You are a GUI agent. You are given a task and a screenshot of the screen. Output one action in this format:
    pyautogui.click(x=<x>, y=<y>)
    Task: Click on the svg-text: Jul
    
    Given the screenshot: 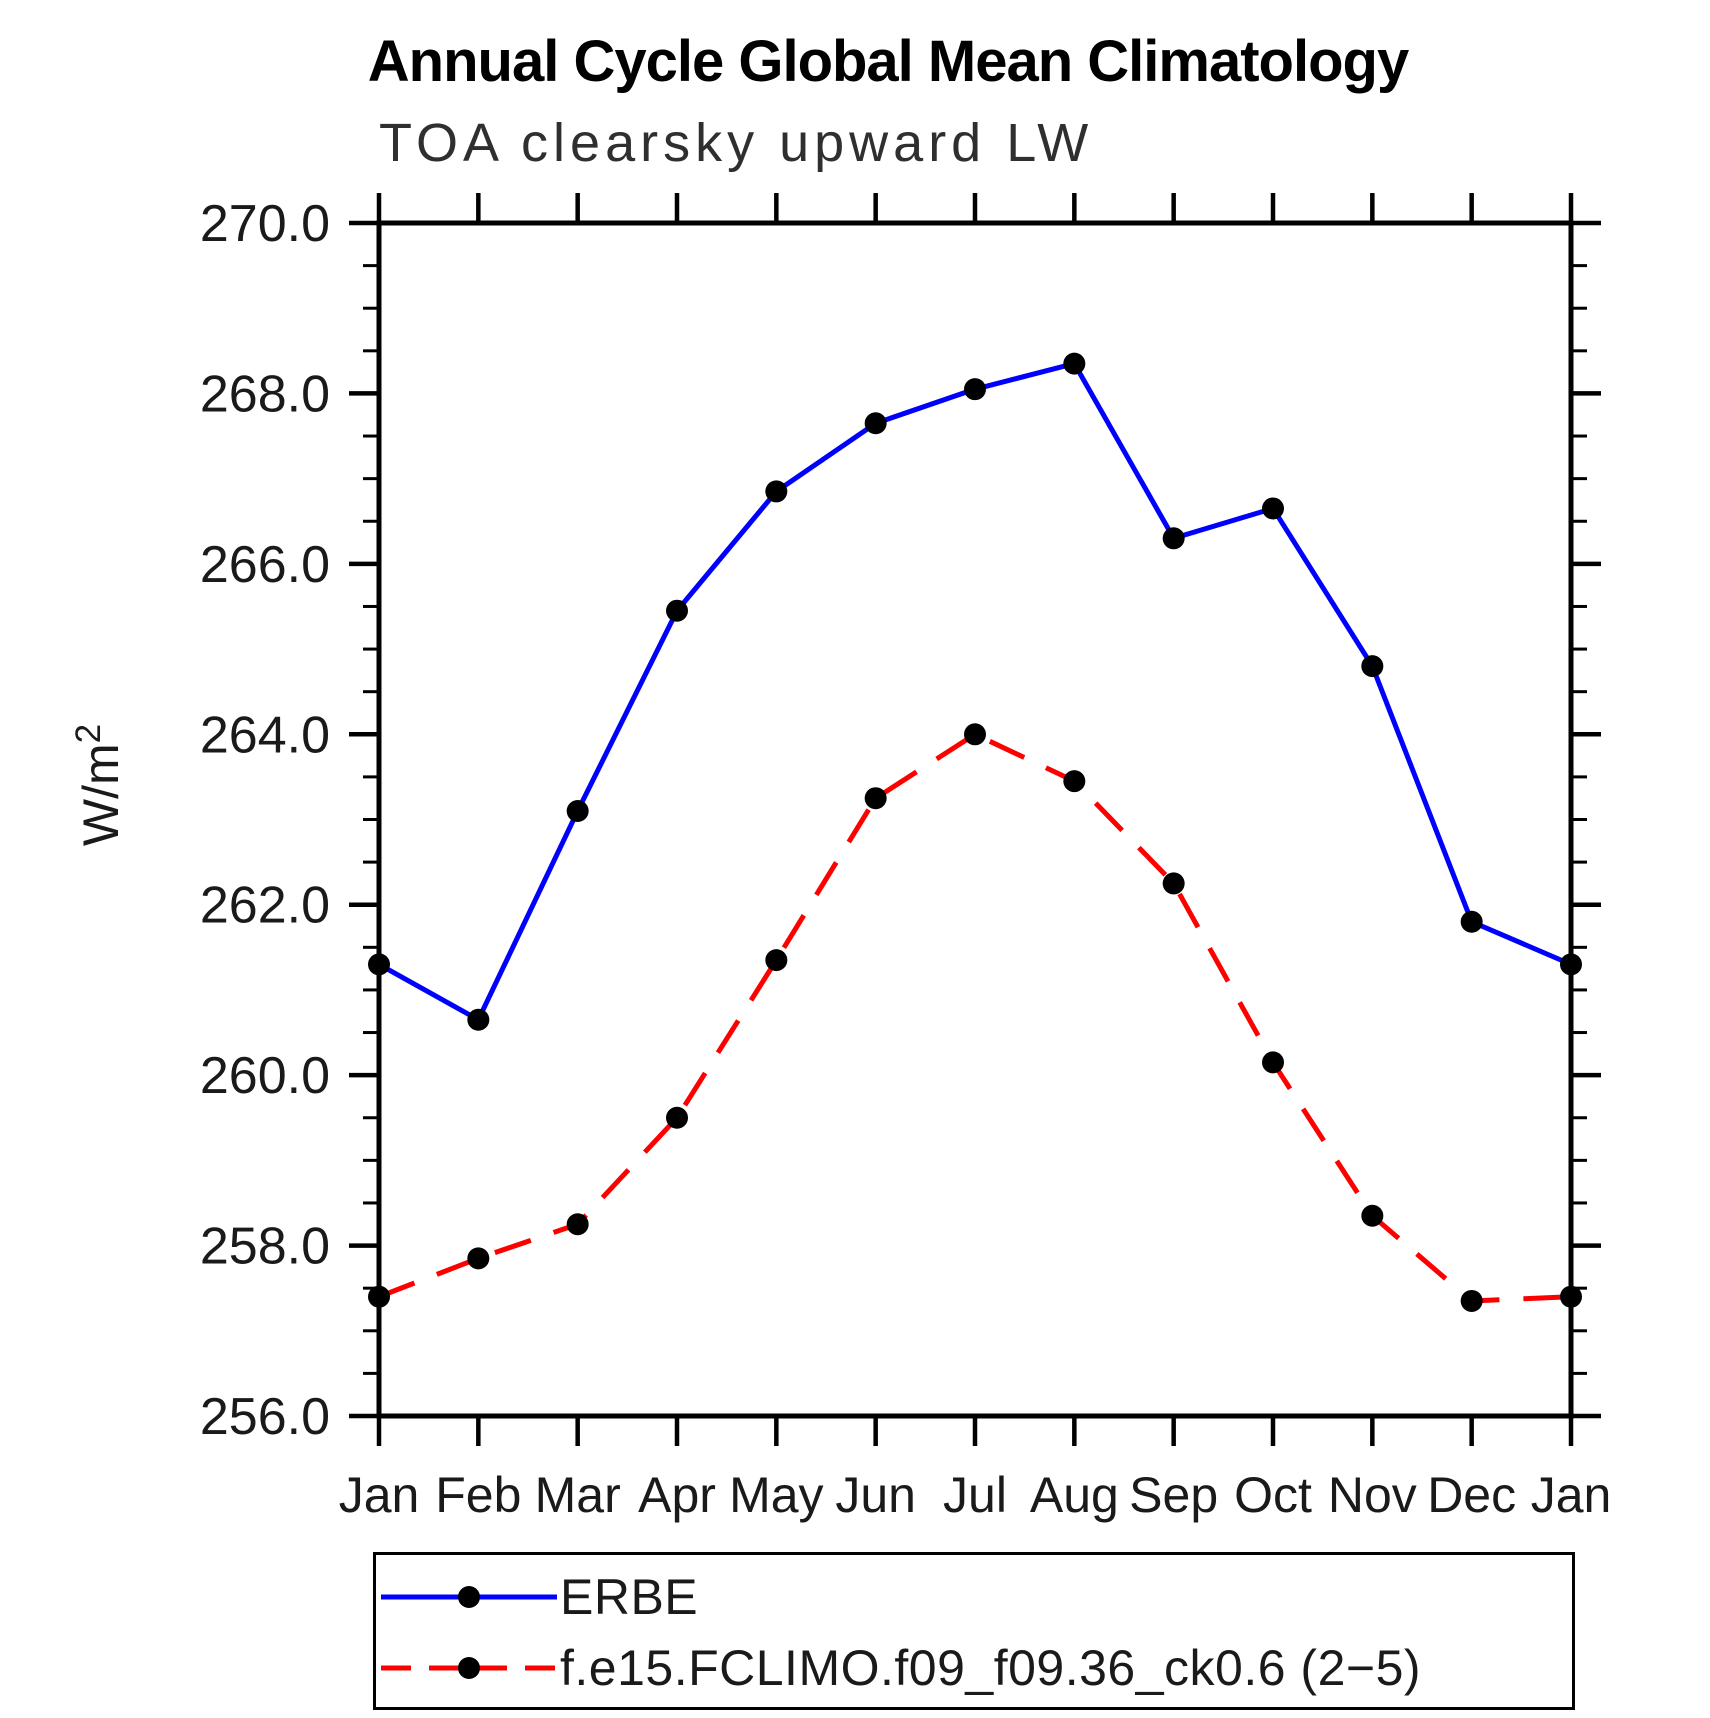 What is the action you would take?
    pyautogui.click(x=975, y=1495)
    